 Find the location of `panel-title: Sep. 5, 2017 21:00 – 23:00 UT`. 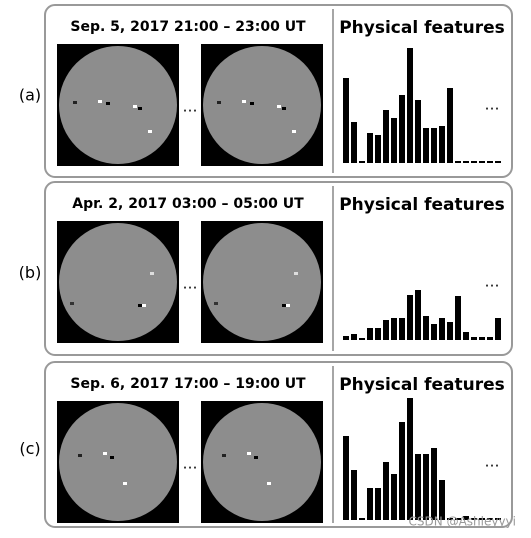

panel-title: Sep. 5, 2017 21:00 – 23:00 UT is located at coordinates (188, 27).